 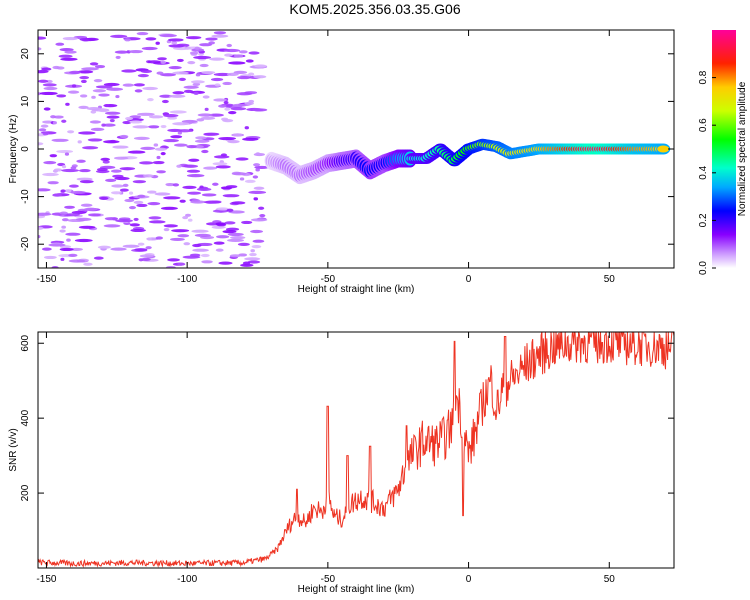 I want to click on colorbar-tick-label: 0.8, so click(x=703, y=77).